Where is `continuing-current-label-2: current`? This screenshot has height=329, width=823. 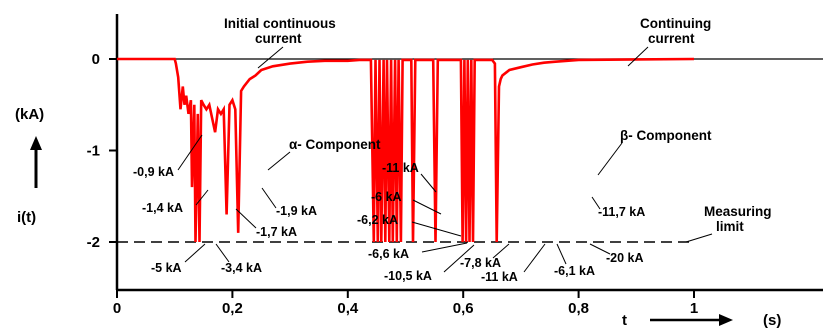
continuing-current-label-2: current is located at coordinates (671, 38).